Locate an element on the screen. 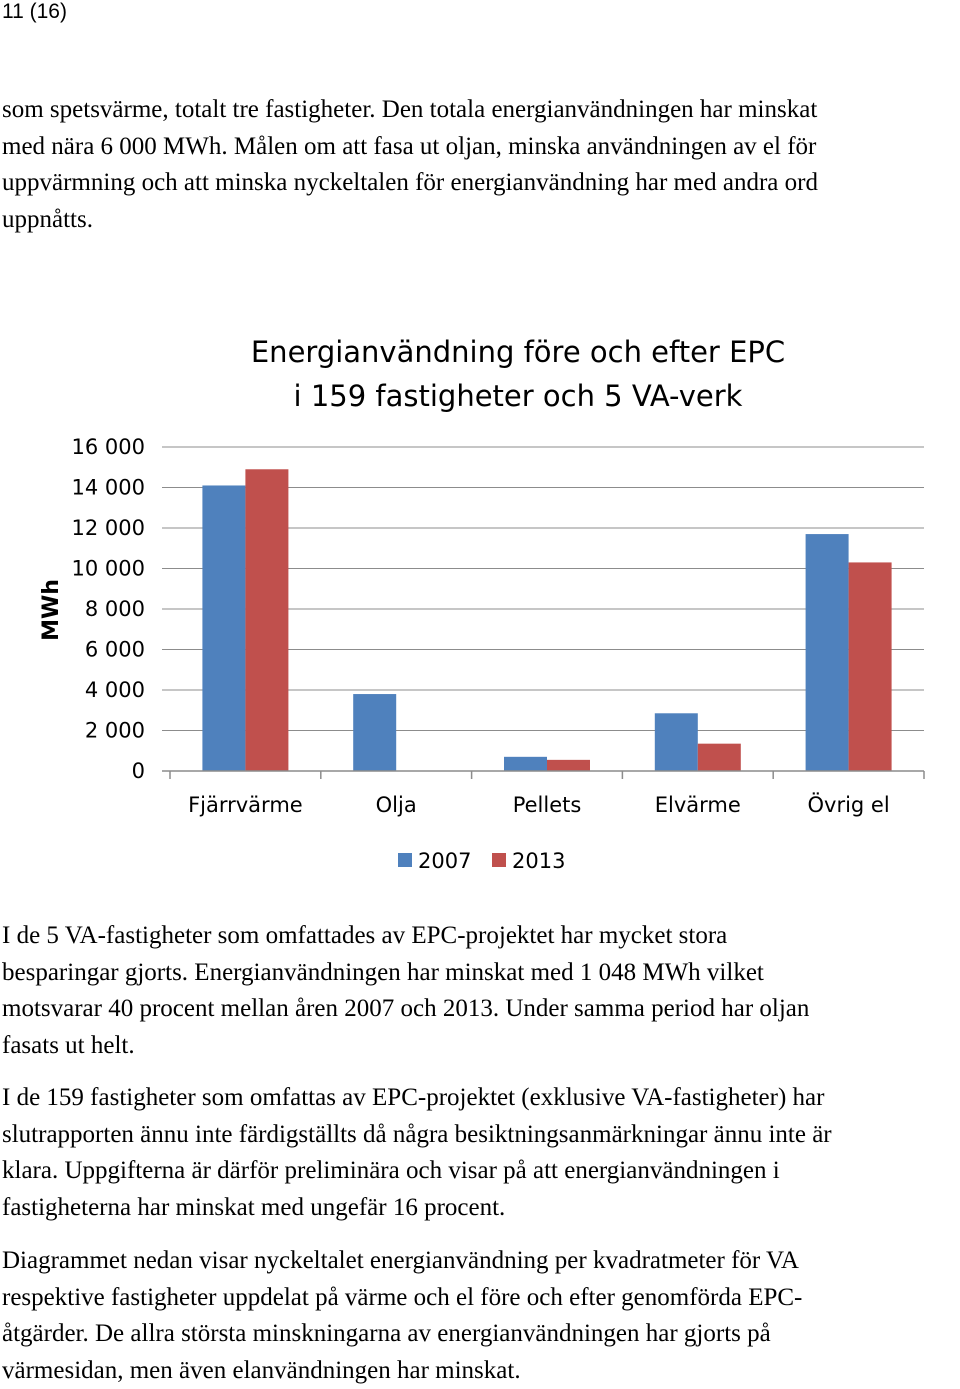 This screenshot has height=1389, width=960. category-label: Pellets is located at coordinates (547, 805).